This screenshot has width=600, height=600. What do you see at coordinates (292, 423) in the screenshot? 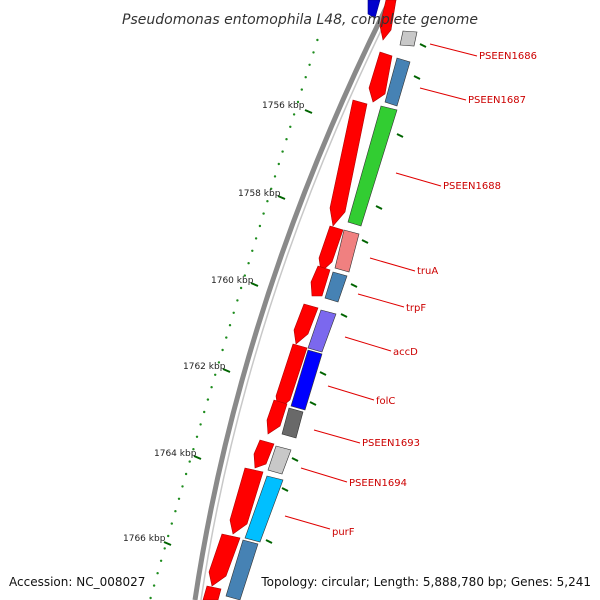
I see `gene-block-PSEEN1693` at bounding box center [292, 423].